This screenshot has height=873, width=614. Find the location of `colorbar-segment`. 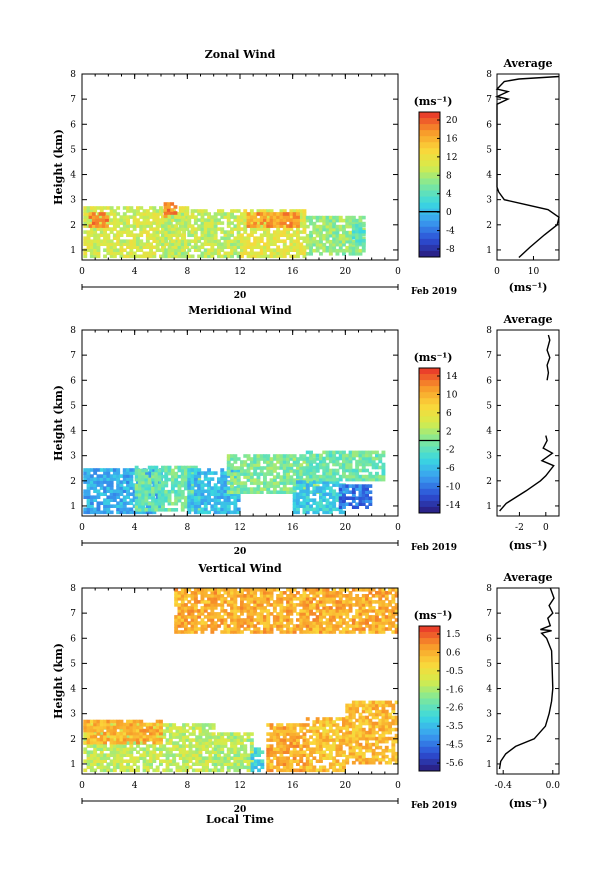

colorbar-segment is located at coordinates (429, 419).